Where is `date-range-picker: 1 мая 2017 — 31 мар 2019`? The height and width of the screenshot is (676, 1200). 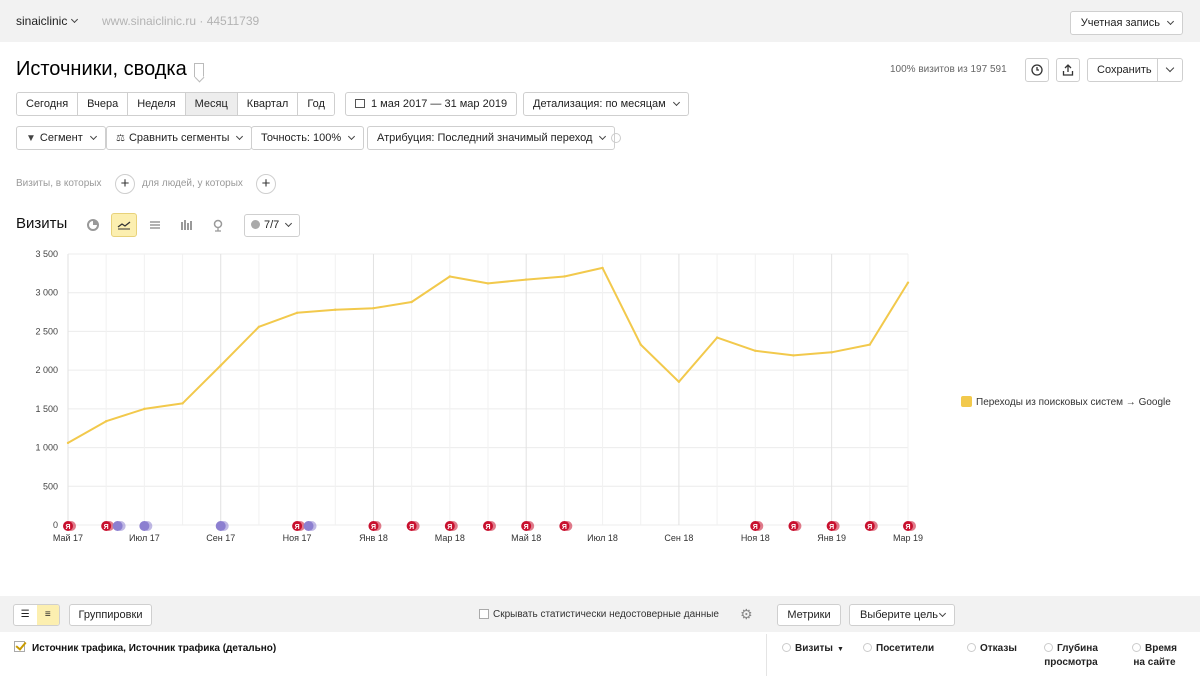
date-range-picker: 1 мая 2017 — 31 мар 2019 is located at coordinates (431, 104).